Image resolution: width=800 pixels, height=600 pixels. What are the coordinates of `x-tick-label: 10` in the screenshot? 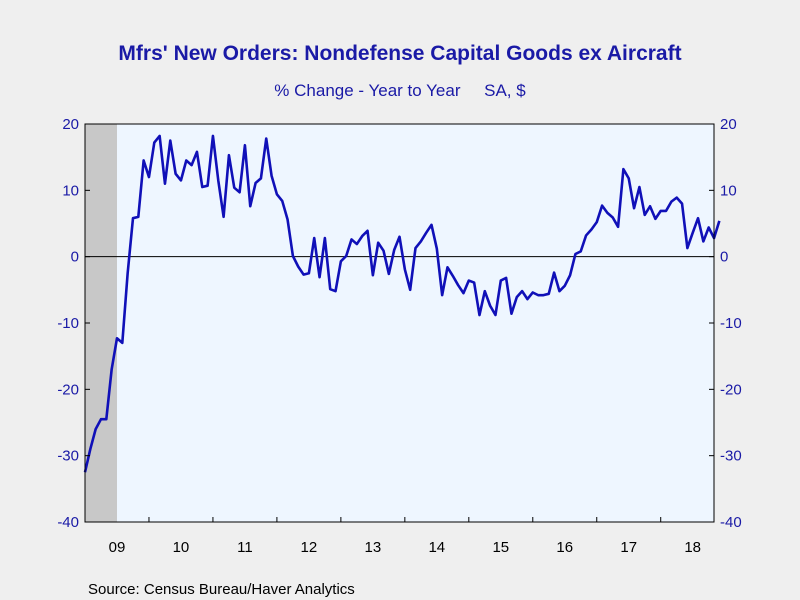 It's located at (181, 547).